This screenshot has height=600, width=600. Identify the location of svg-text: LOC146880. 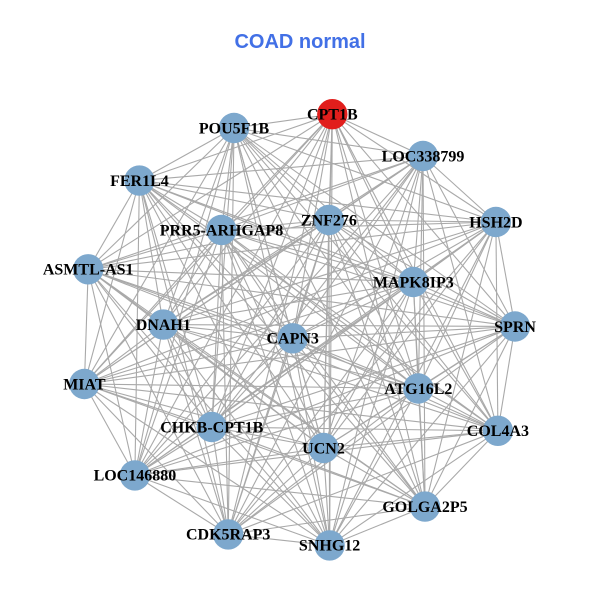
(135, 476).